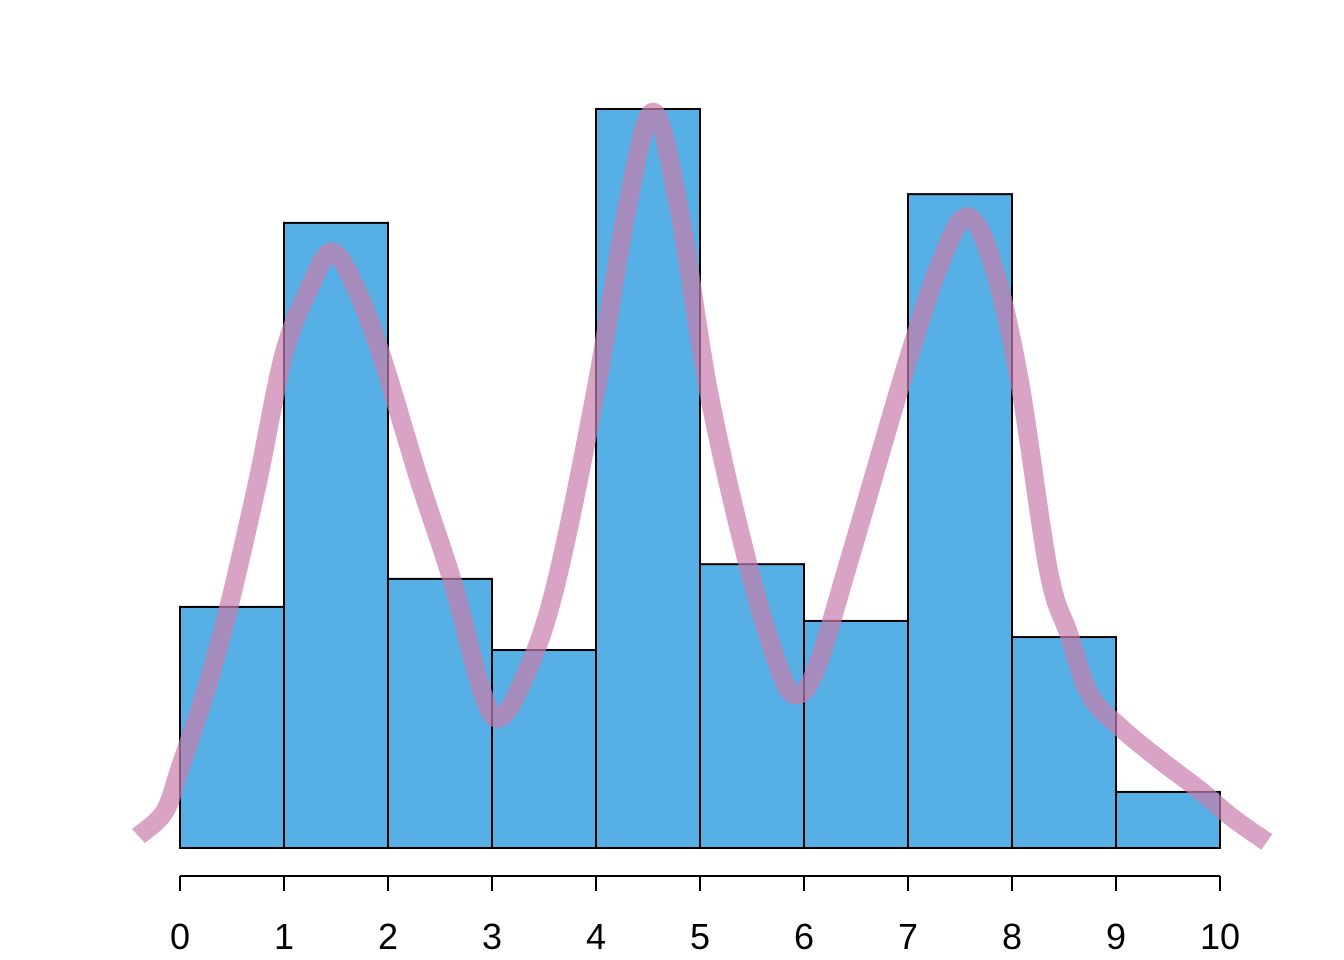  What do you see at coordinates (596, 936) in the screenshot?
I see `x-axis-tick-label: 4` at bounding box center [596, 936].